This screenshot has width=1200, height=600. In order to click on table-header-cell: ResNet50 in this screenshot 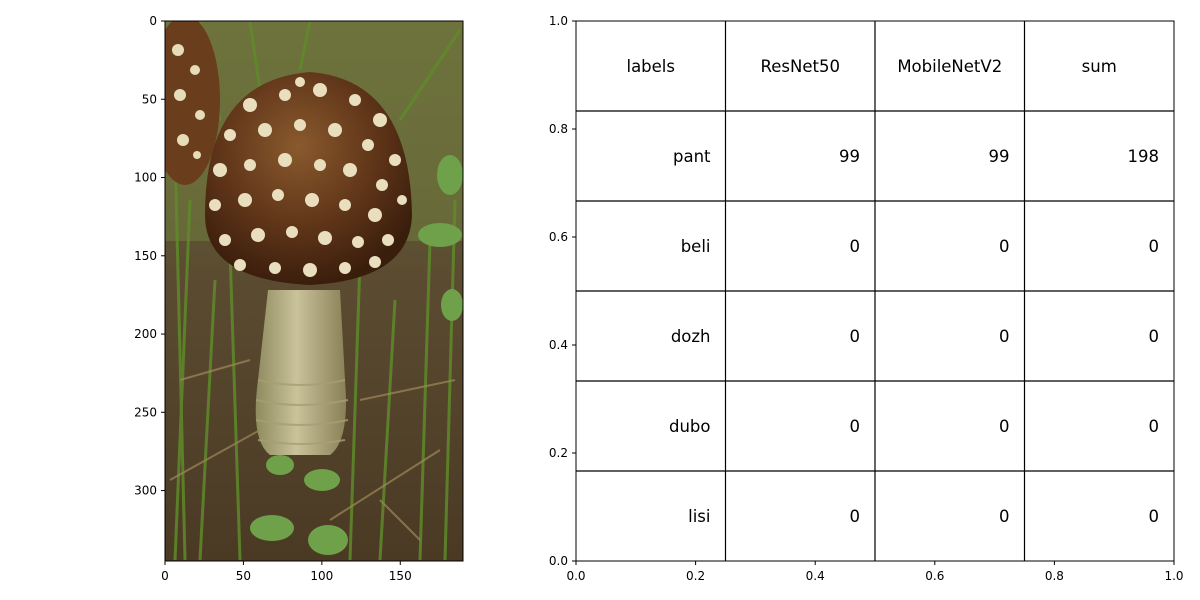, I will do `click(800, 66)`.